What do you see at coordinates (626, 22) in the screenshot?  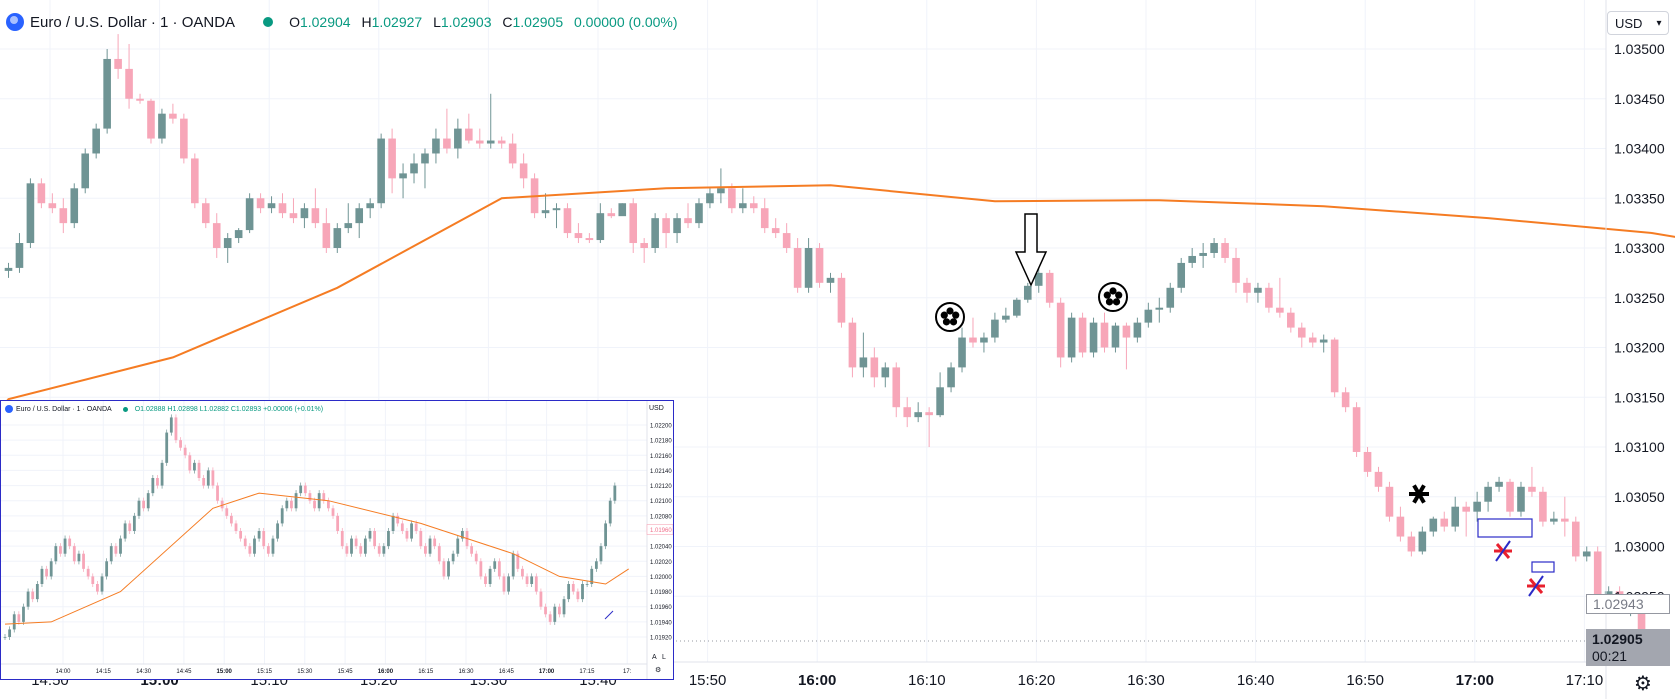 I see `change-value: 0.00000 (0.00%)` at bounding box center [626, 22].